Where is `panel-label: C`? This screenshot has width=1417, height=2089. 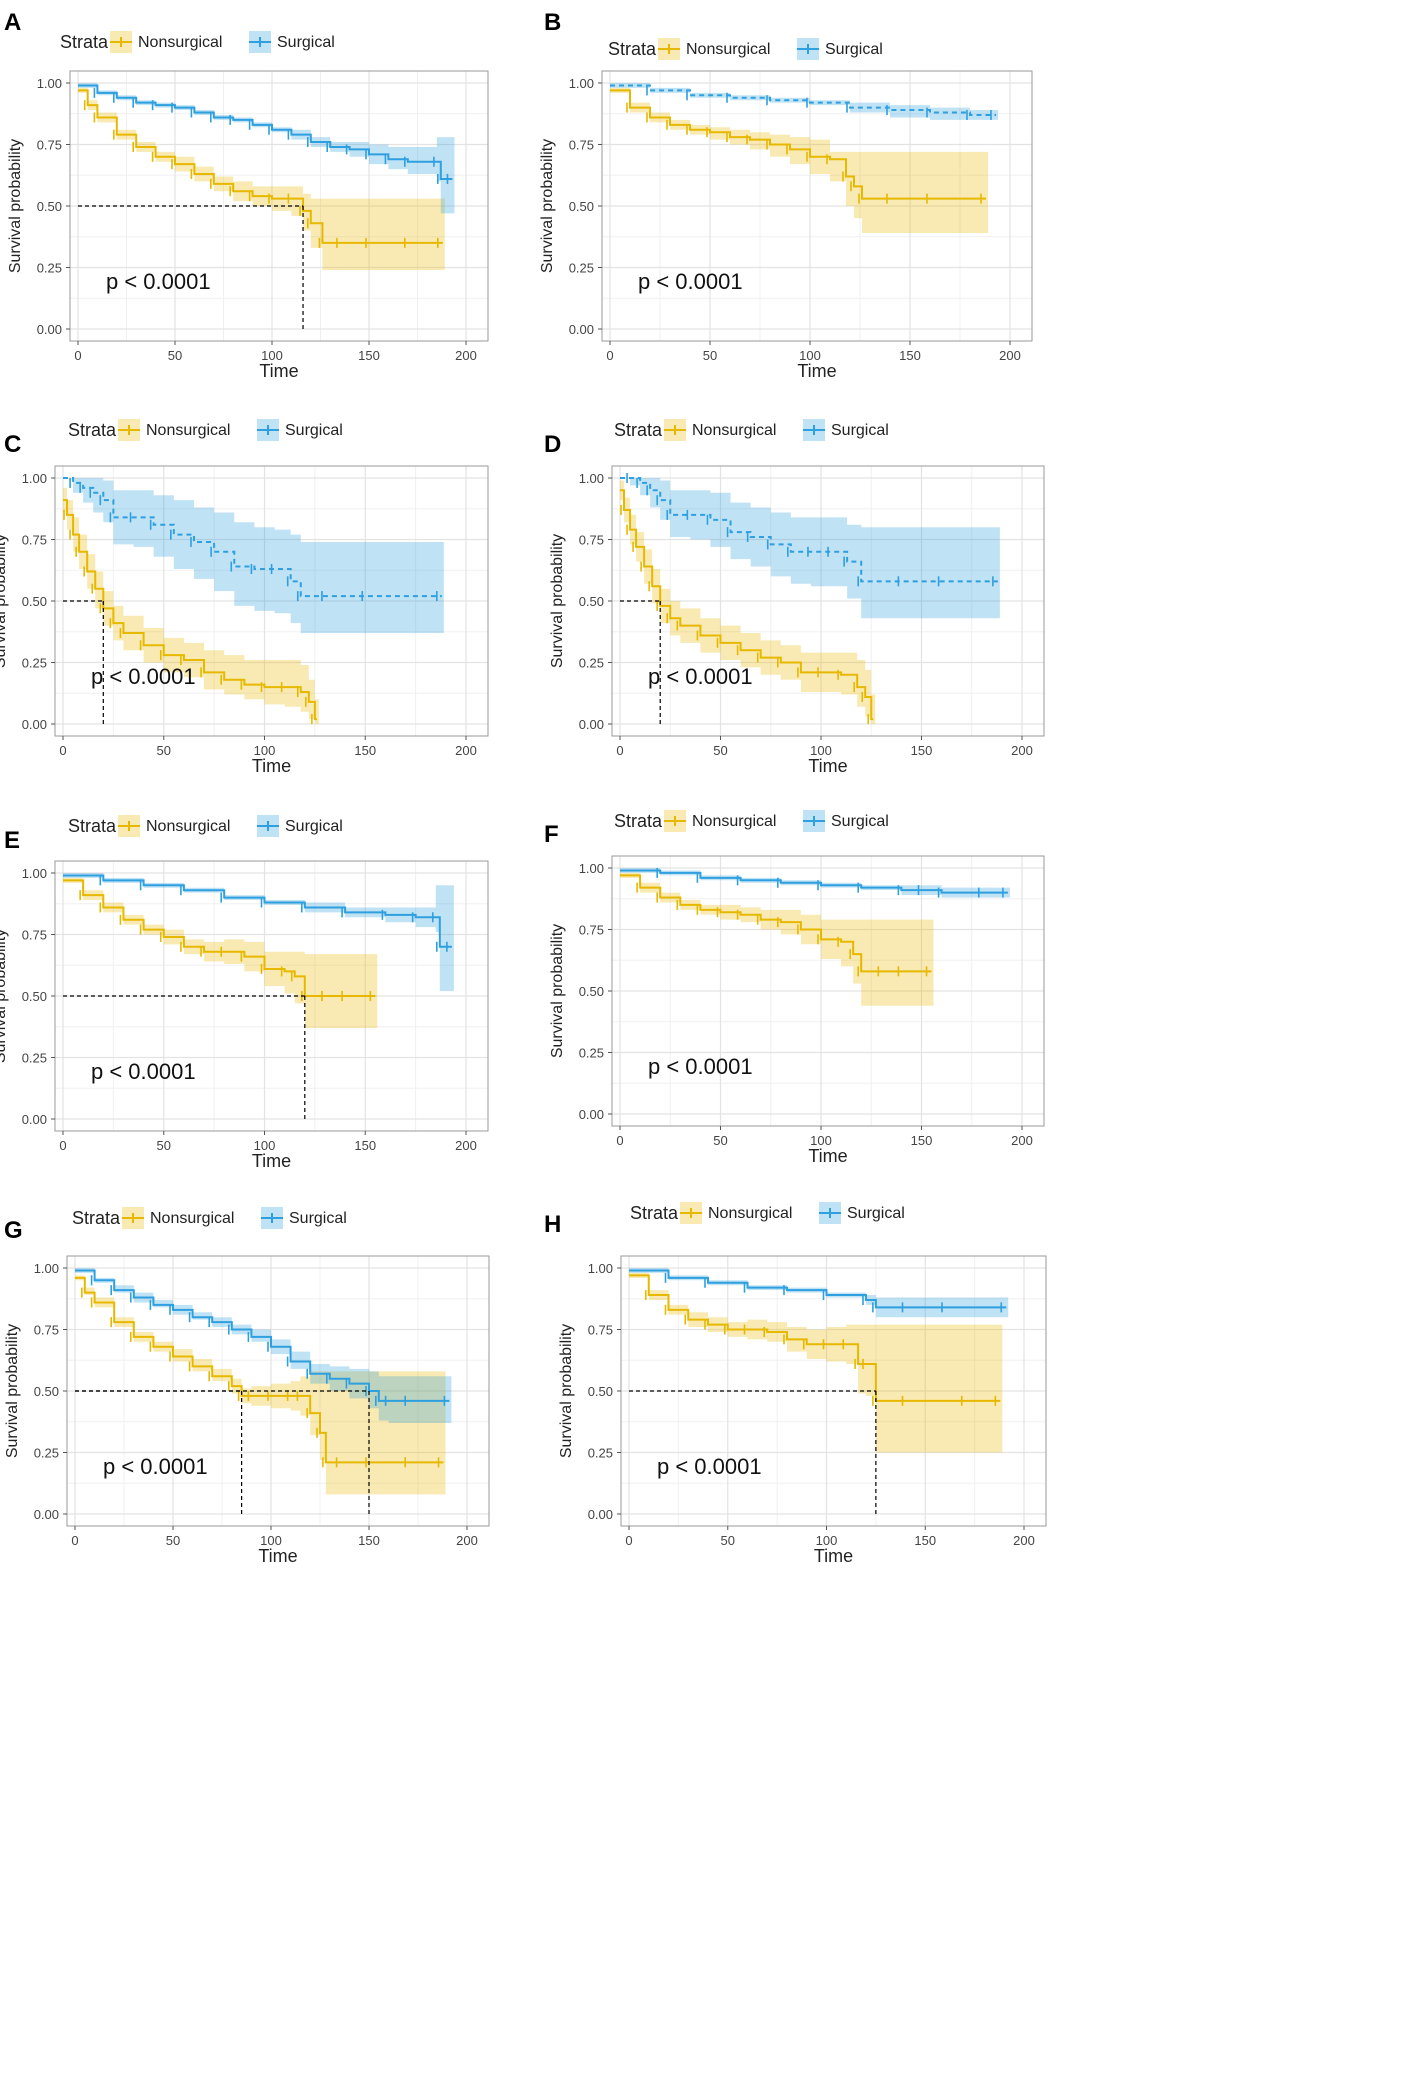
panel-label: C is located at coordinates (12, 444).